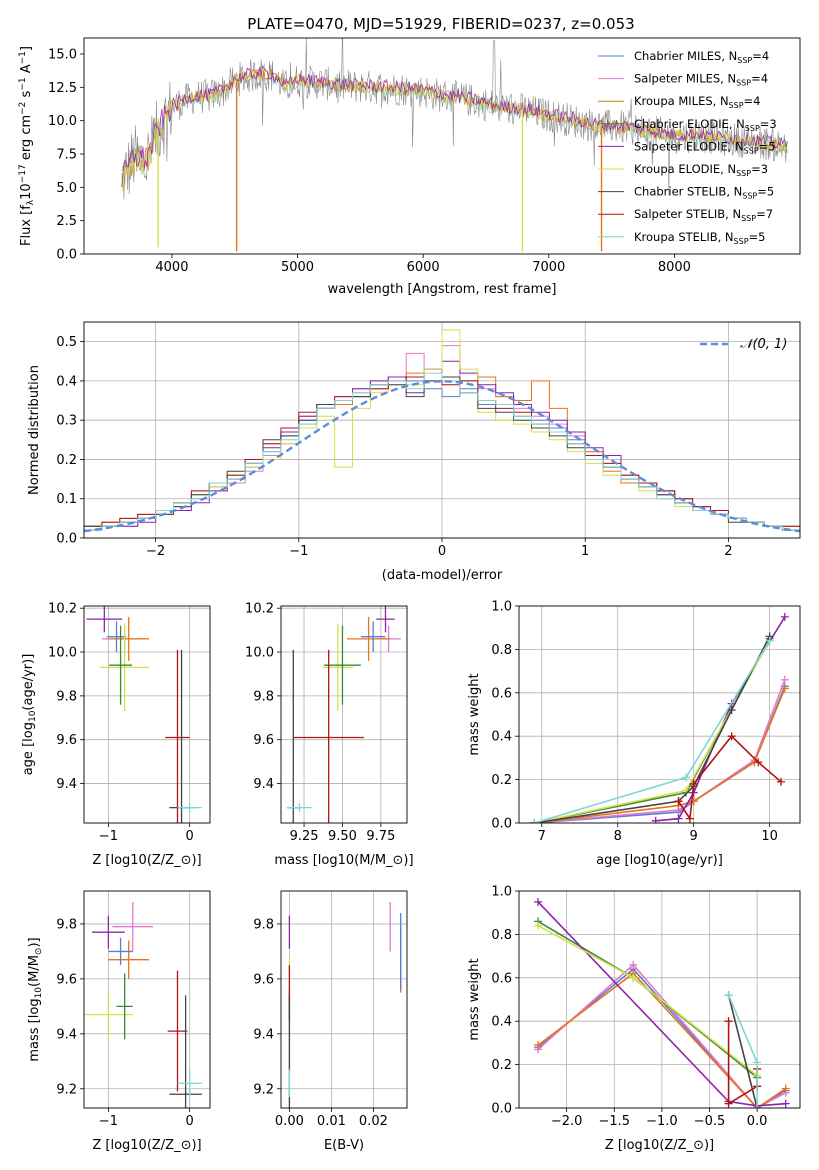 The height and width of the screenshot is (1170, 819). I want to click on legend-label: Chabrier MILES, NSSP=4, so click(701, 57).